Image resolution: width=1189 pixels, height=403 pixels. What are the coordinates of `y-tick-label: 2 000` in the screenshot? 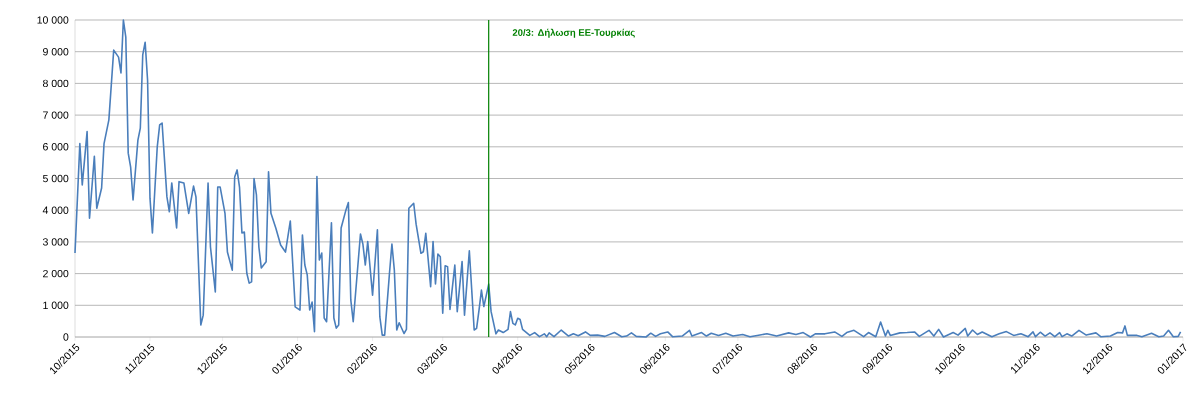 It's located at (56, 273).